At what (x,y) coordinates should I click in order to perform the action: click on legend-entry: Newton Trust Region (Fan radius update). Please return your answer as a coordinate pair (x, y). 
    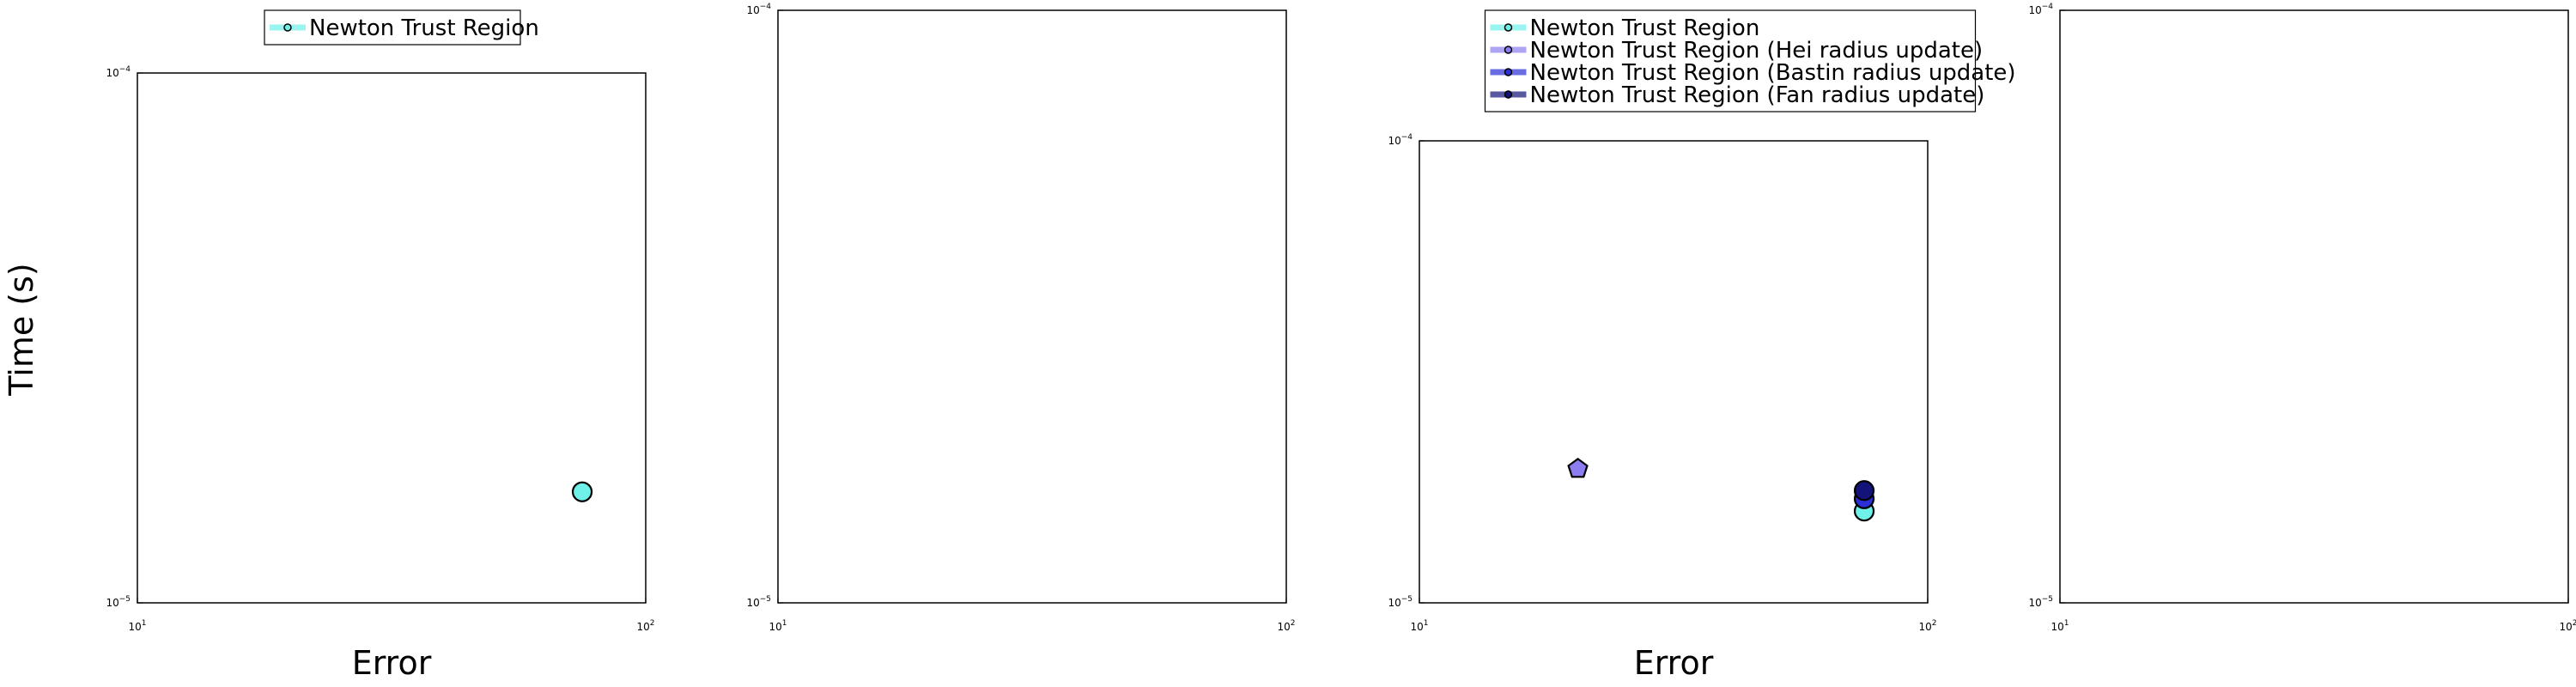
    Looking at the image, I should click on (1758, 95).